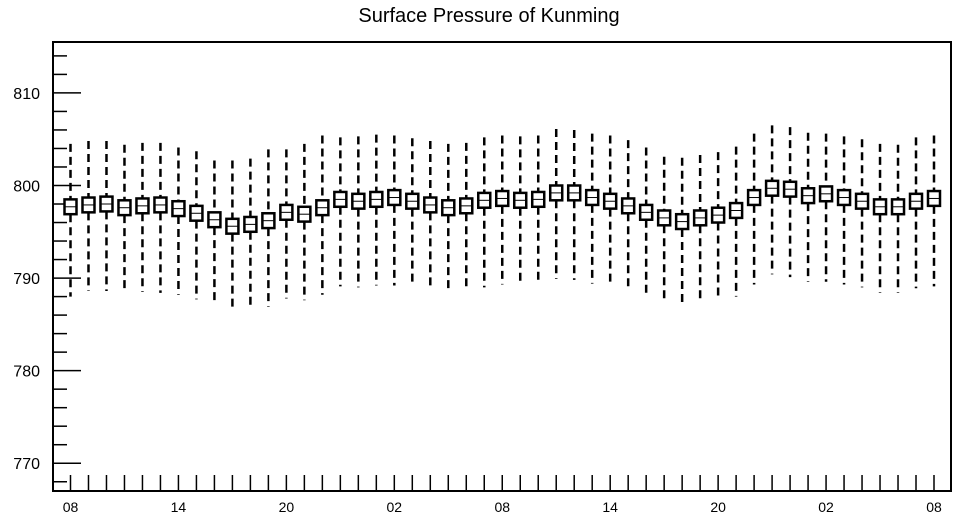  I want to click on chart-title: Surface Pressure of Kunming, so click(488, 16).